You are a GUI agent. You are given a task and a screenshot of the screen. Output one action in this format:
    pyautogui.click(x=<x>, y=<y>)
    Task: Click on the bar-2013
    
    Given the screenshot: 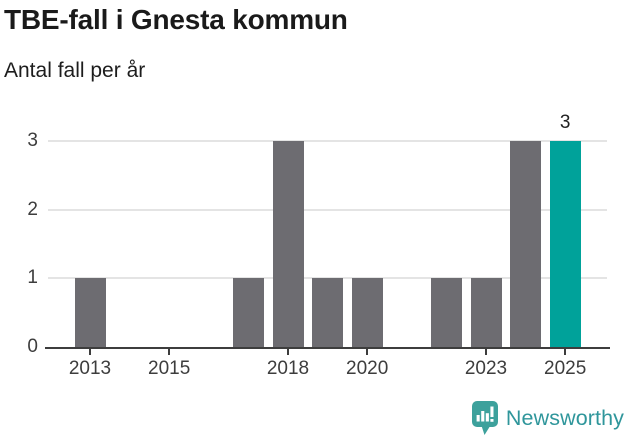 What is the action you would take?
    pyautogui.click(x=90, y=312)
    